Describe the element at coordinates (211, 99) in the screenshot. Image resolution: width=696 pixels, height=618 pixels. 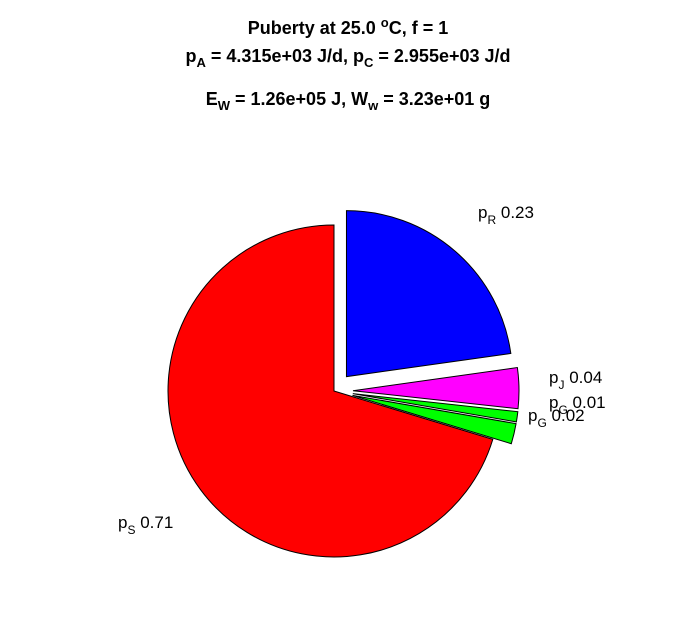
I see `title-ew-symbol: E` at that location.